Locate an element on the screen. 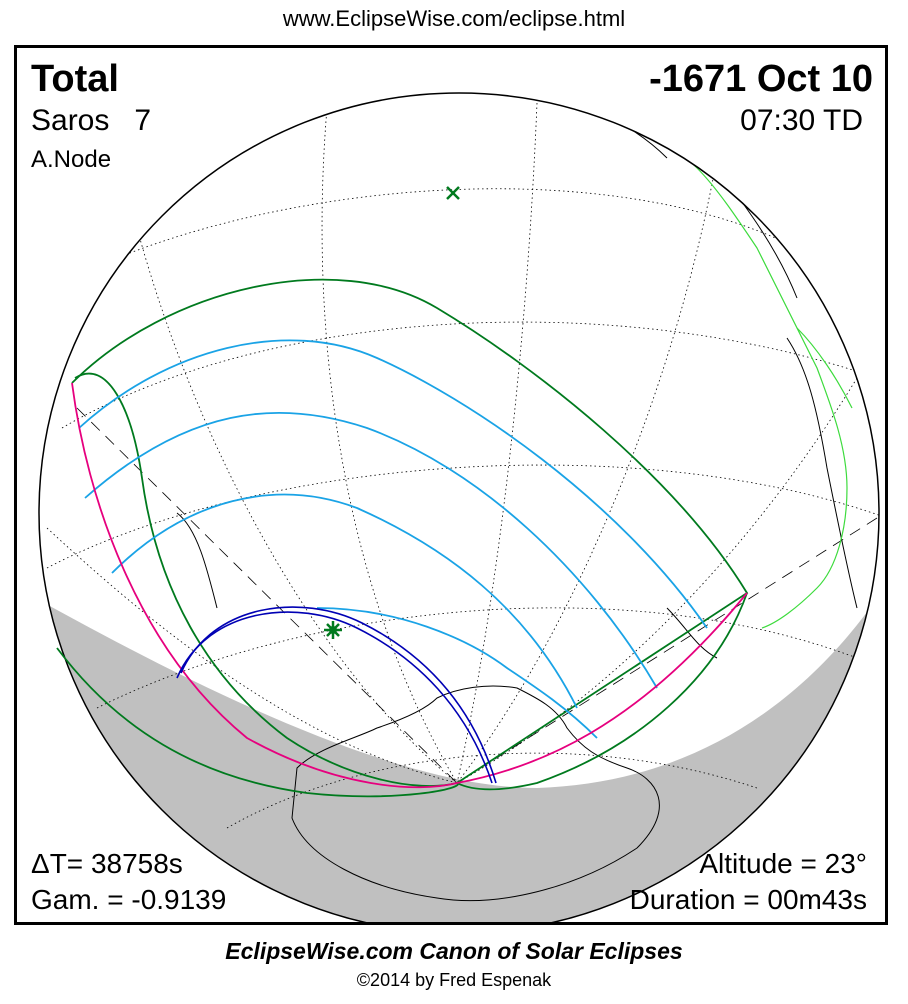  eclipse-date: -1671 Oct 10 is located at coordinates (761, 79).